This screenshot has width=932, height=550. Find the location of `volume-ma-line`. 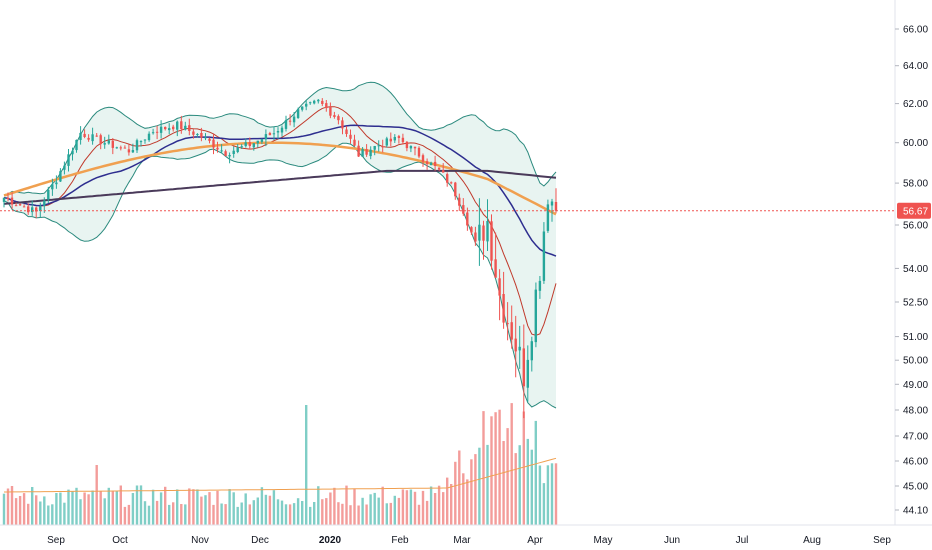

volume-ma-line is located at coordinates (280, 475).